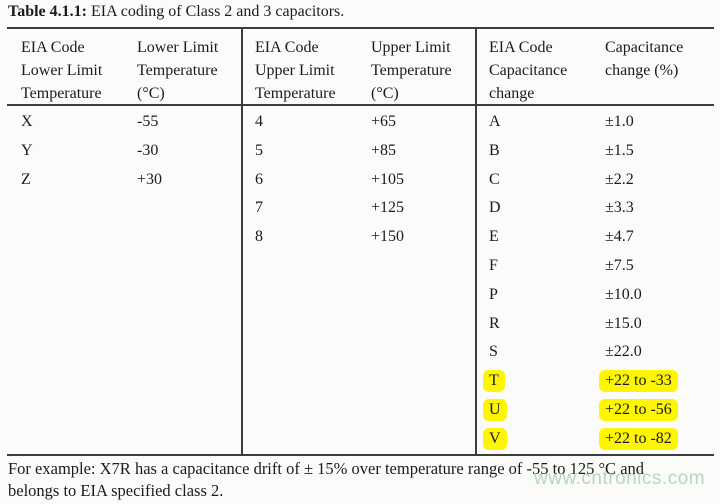 The height and width of the screenshot is (504, 720). I want to click on table-row: 5 +85, so click(358, 151).